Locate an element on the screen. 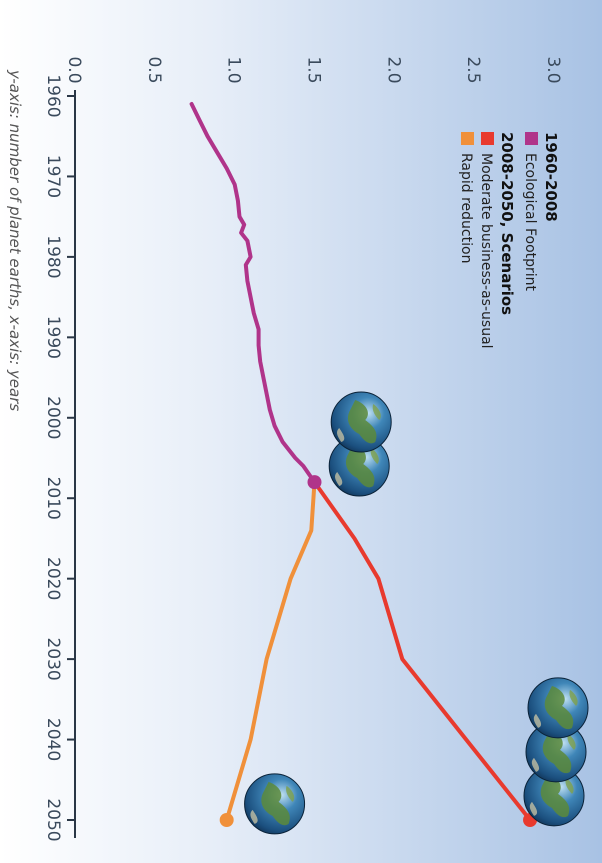 This screenshot has height=863, width=602. y-tick-label: 2.5 is located at coordinates (473, 69).